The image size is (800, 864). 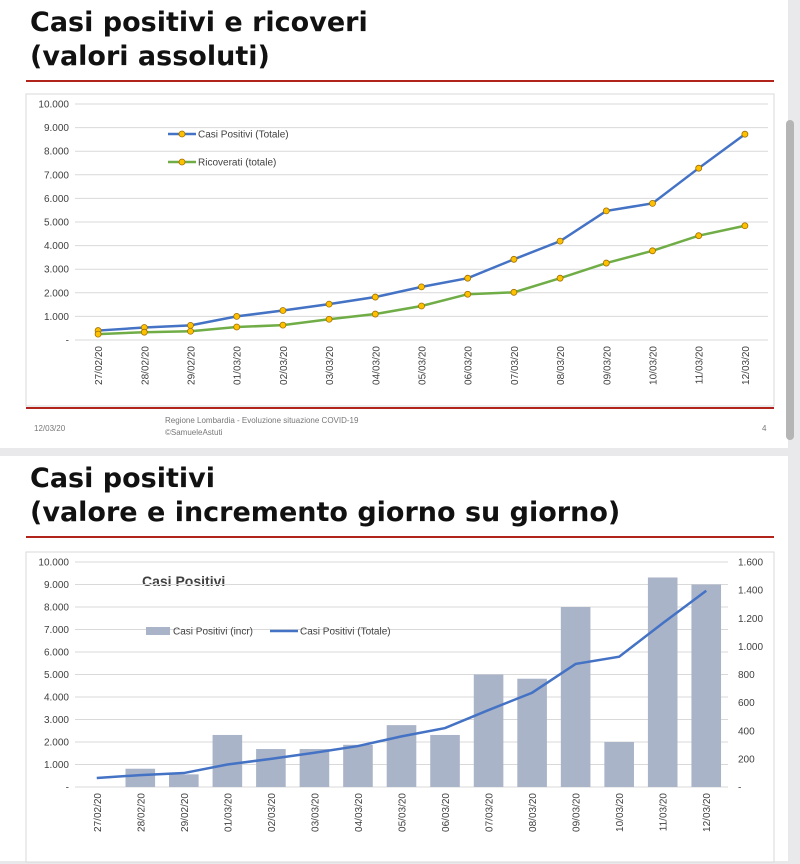 I want to click on y-tick-label: 4.000, so click(x=56, y=246).